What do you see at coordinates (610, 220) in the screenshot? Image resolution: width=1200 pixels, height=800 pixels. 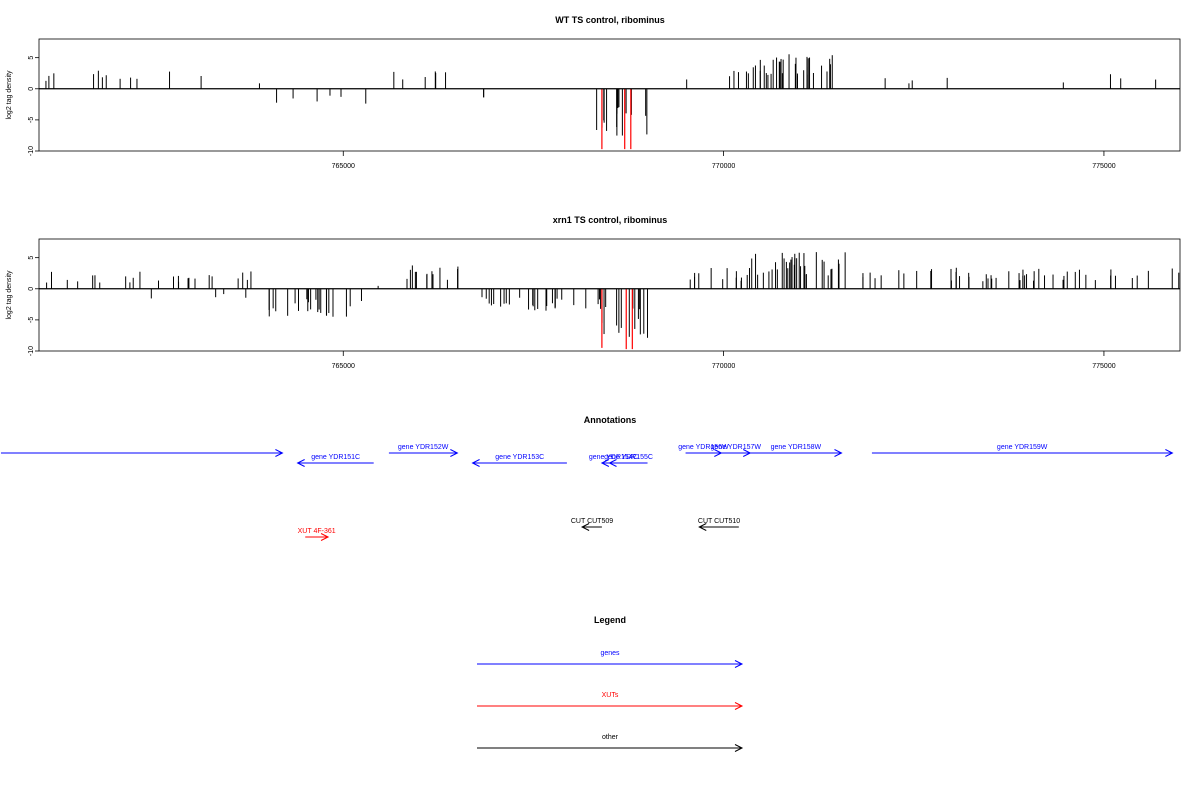 I see `xrn1-panel-title: xrn1 TS control, ribominus` at bounding box center [610, 220].